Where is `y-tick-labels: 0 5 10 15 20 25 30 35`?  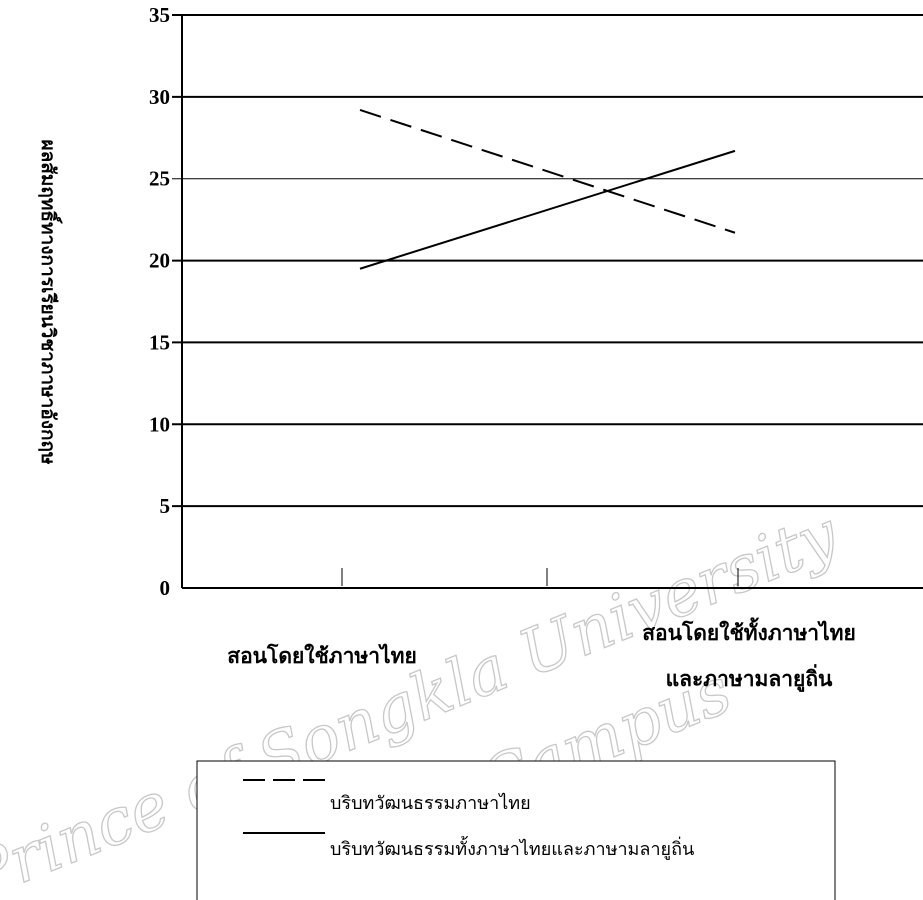
y-tick-labels: 0 5 10 15 20 25 30 35 is located at coordinates (159, 301).